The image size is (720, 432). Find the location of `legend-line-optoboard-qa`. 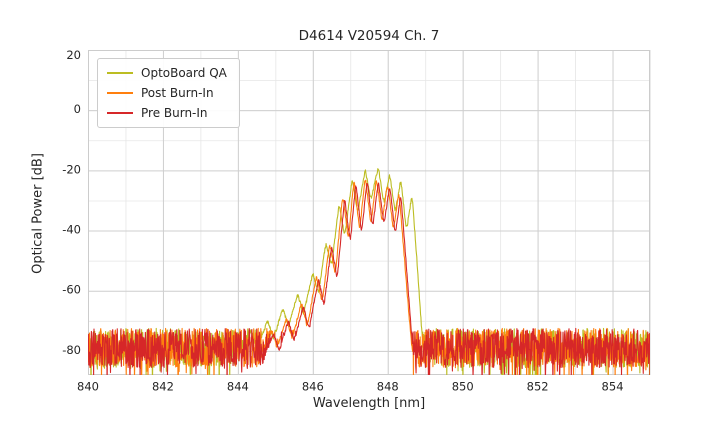

legend-line-optoboard-qa is located at coordinates (120, 73).